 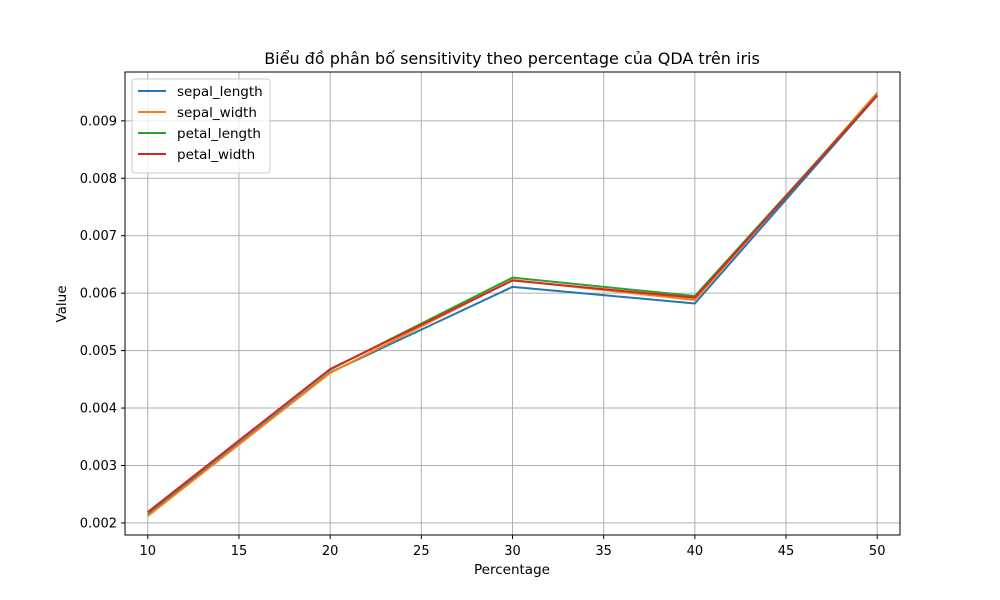 What do you see at coordinates (603, 551) in the screenshot?
I see `x-tick-label: 35` at bounding box center [603, 551].